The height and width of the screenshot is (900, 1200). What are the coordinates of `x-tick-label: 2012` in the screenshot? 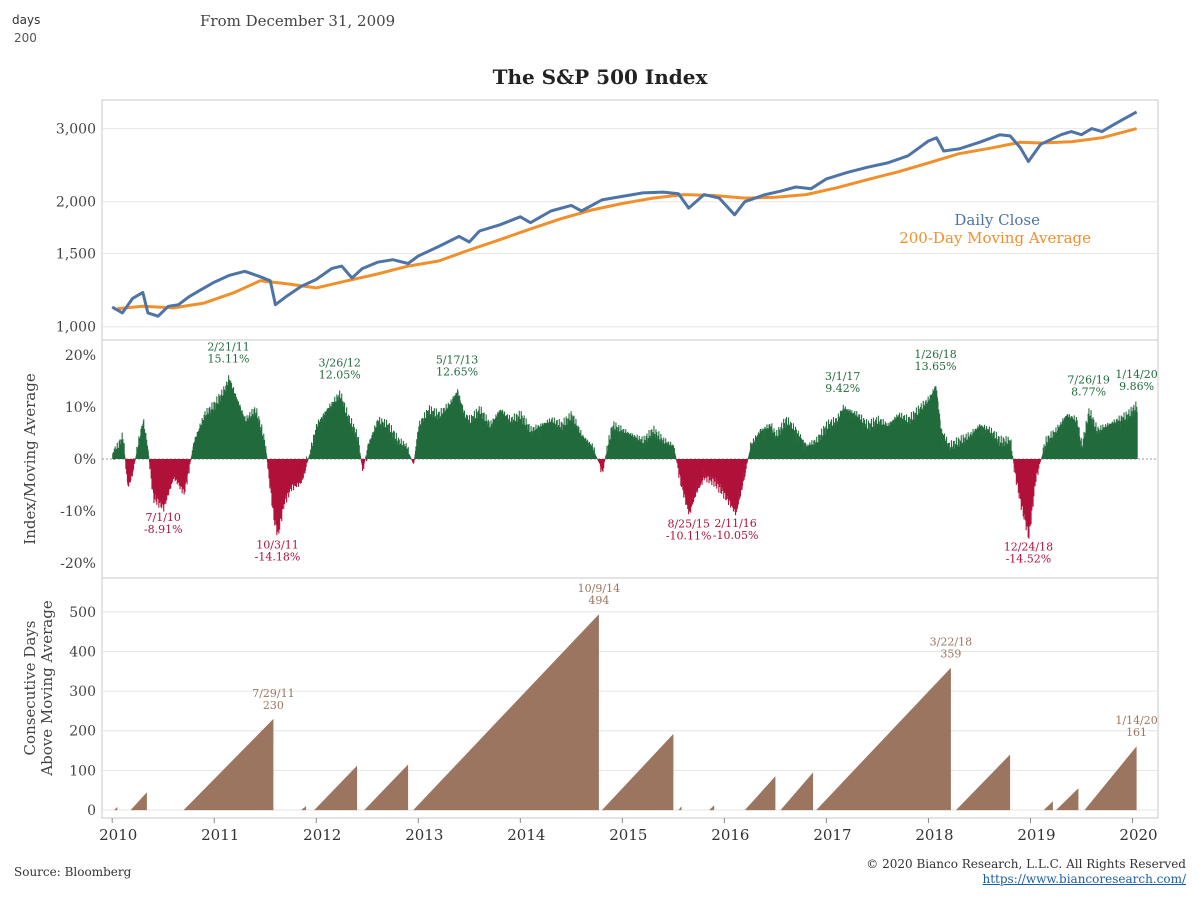 It's located at (322, 835).